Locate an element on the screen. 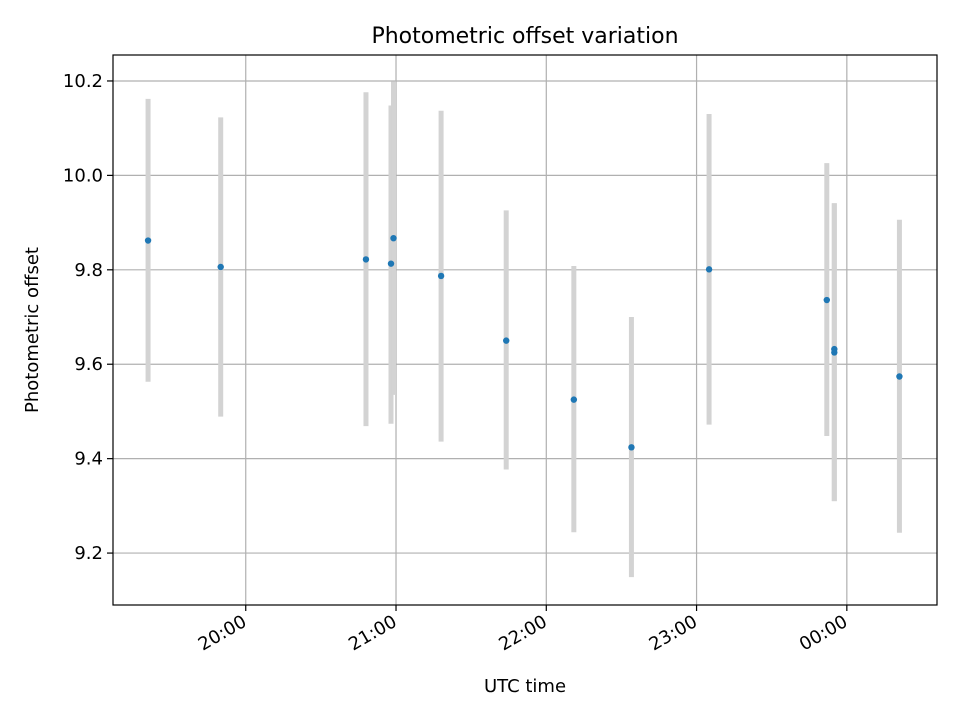 The height and width of the screenshot is (724, 960). y-tick-label: 9.4 is located at coordinates (88, 459).